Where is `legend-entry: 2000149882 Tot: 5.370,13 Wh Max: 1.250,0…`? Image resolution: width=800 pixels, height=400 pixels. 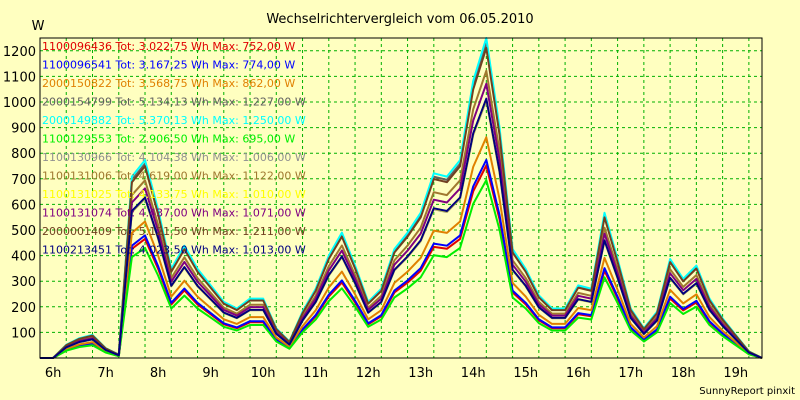 legend-entry: 2000149882 Tot: 5.370,13 Wh Max: 1.250,0… is located at coordinates (174, 120).